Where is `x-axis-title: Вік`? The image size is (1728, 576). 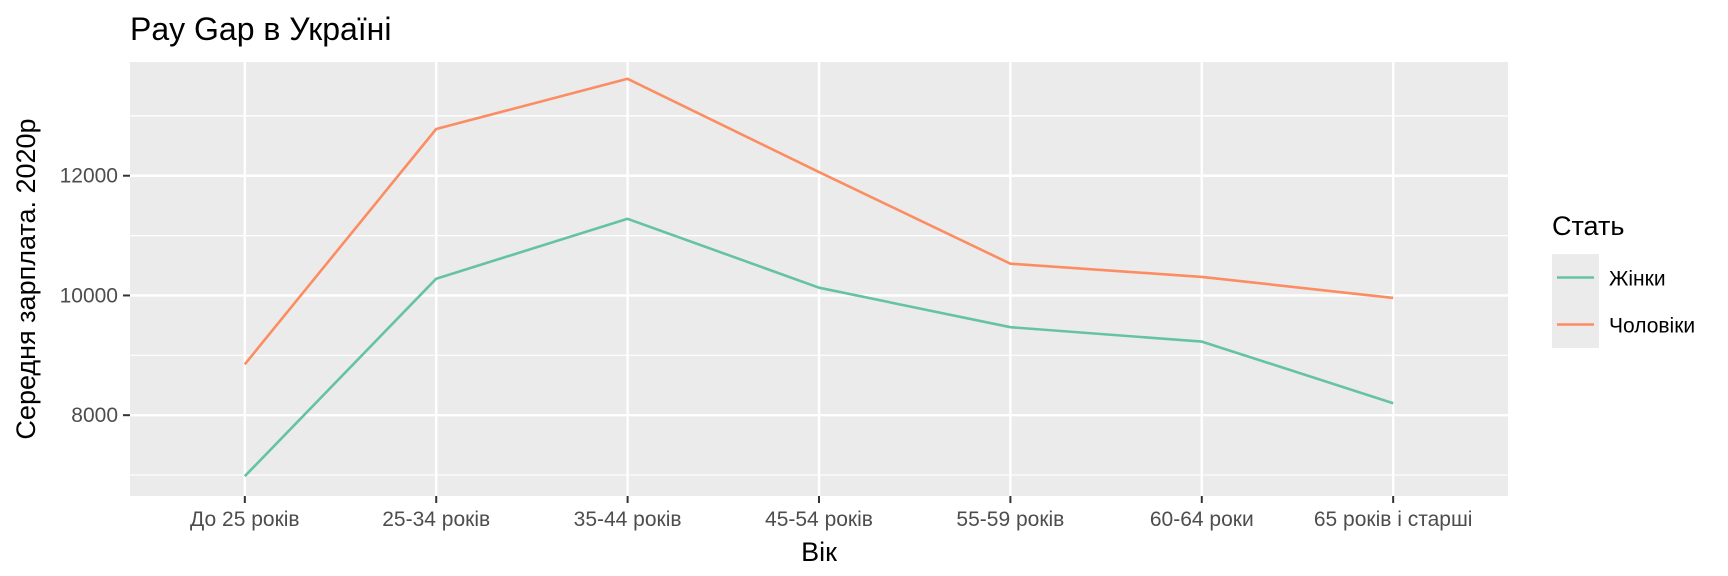 x-axis-title: Вік is located at coordinates (819, 552).